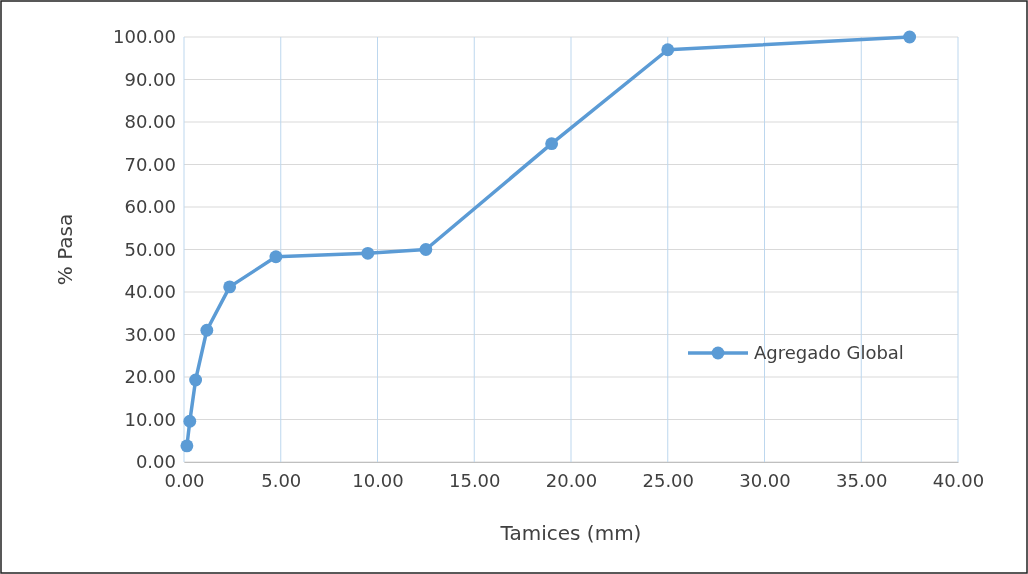 The width and height of the screenshot is (1028, 574). I want to click on x-tick-label: 40.00, so click(958, 480).